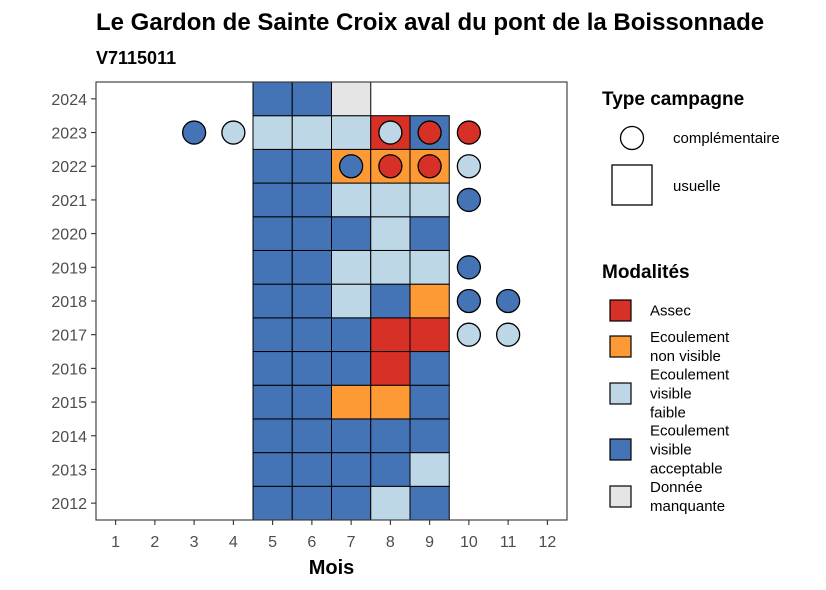 The image size is (826, 590). What do you see at coordinates (332, 568) in the screenshot?
I see `x-axis-title: Mois` at bounding box center [332, 568].